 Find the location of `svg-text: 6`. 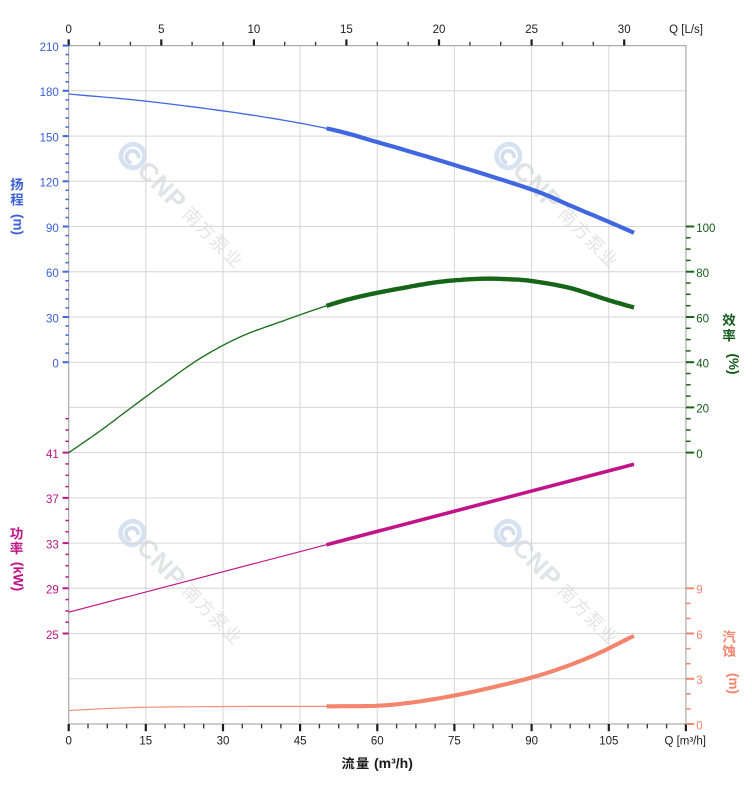

svg-text: 6 is located at coordinates (699, 636).